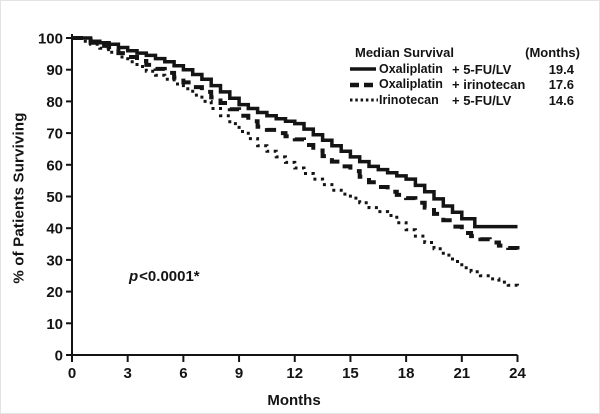 The width and height of the screenshot is (600, 414). Describe the element at coordinates (294, 400) in the screenshot. I see `x-axis-title: Months` at that location.